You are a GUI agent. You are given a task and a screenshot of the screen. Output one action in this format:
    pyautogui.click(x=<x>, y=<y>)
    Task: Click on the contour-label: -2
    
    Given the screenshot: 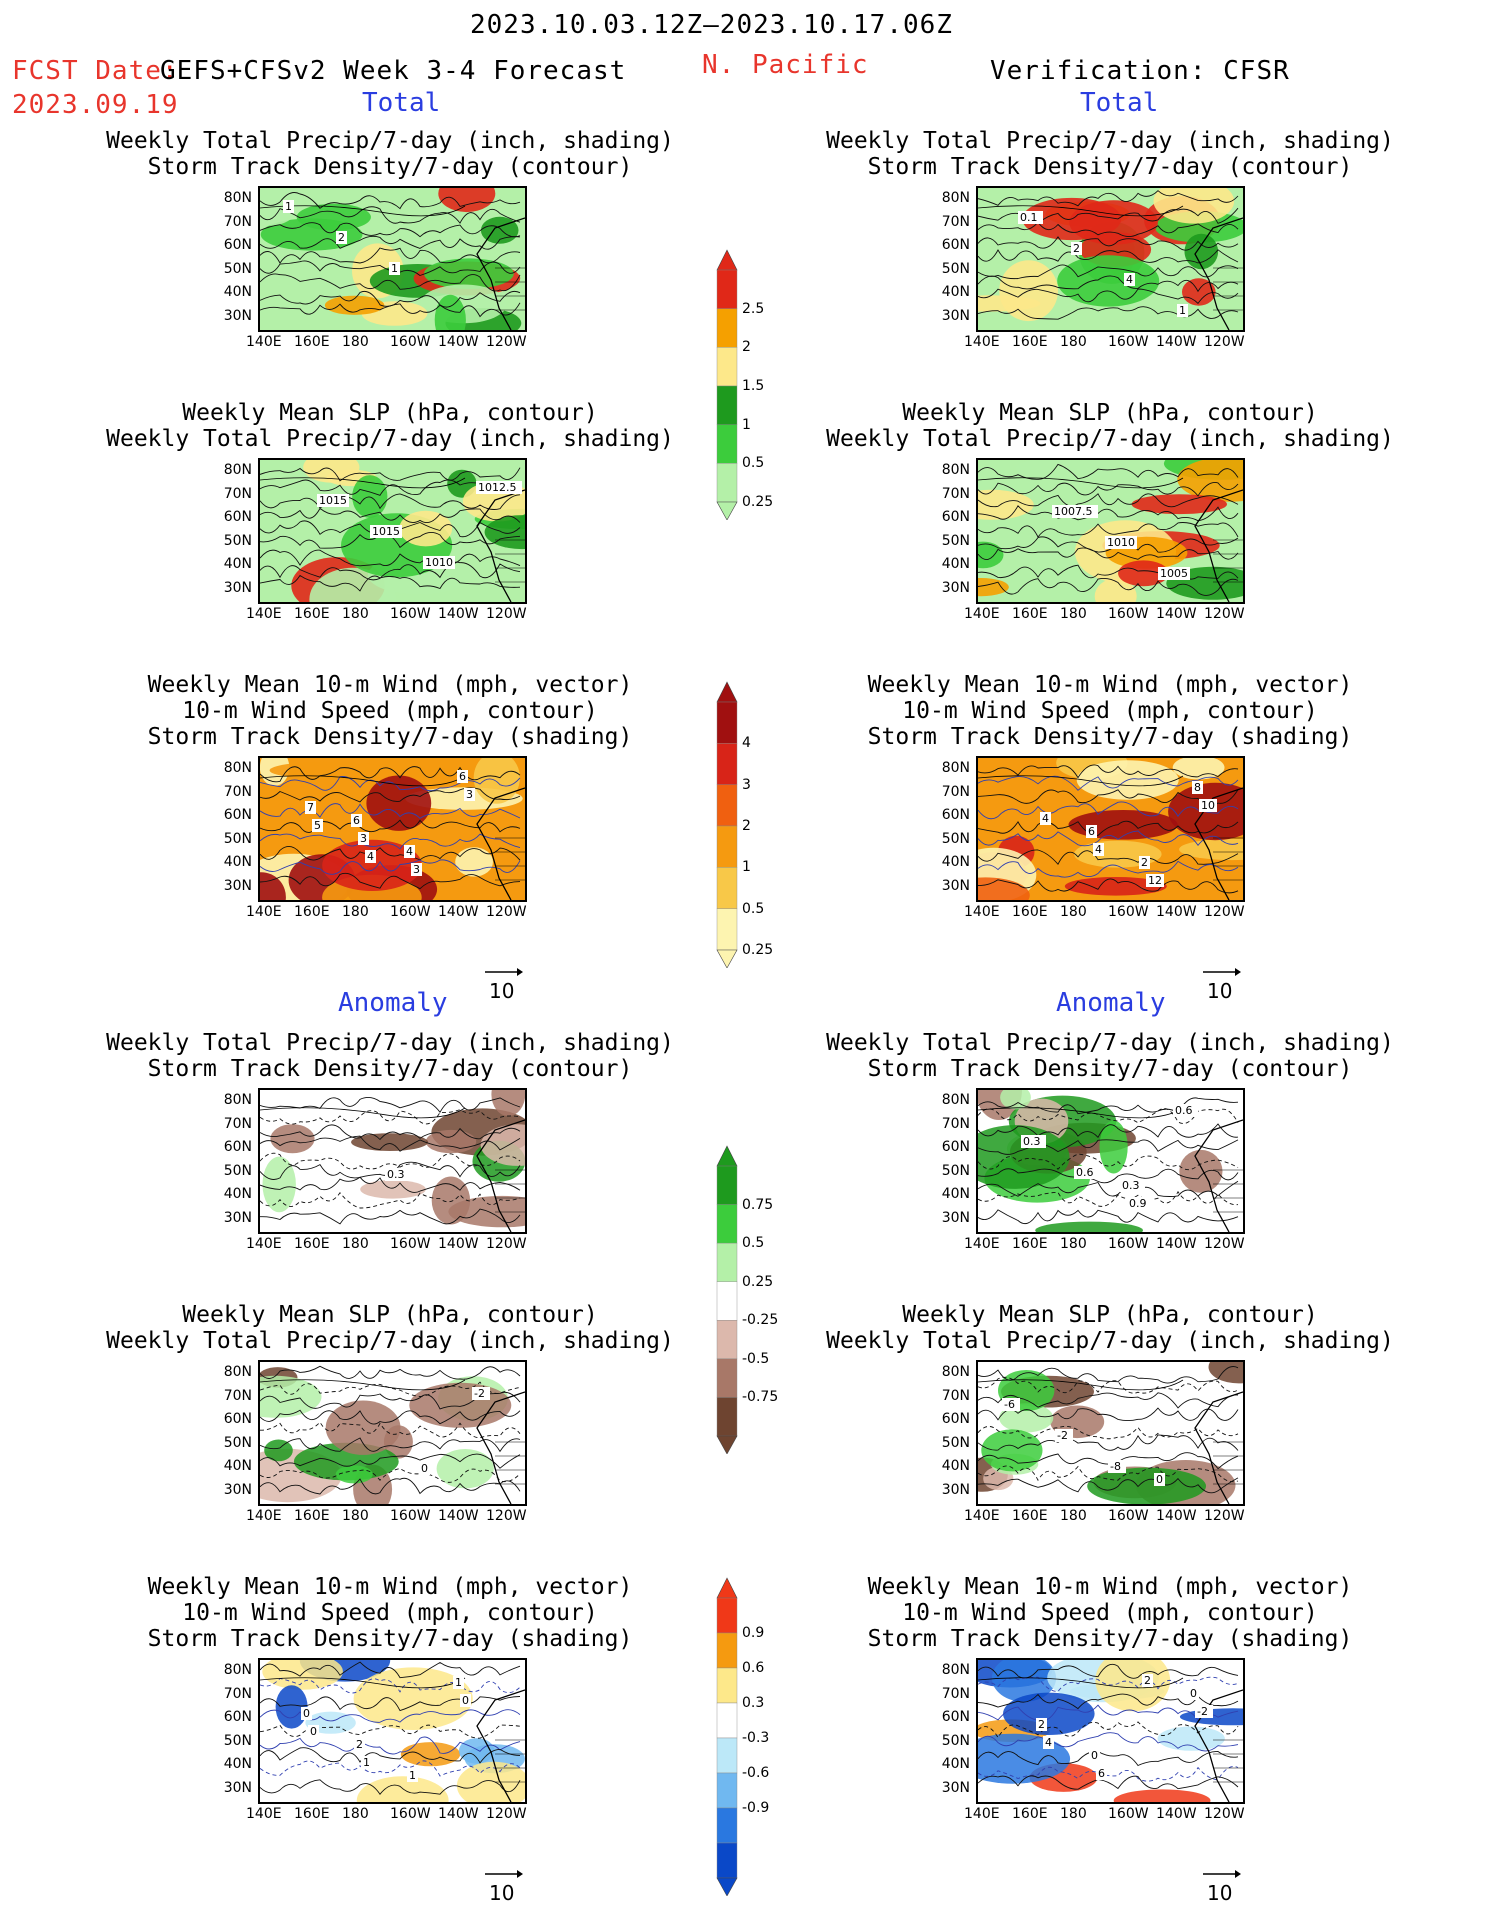 What is the action you would take?
    pyautogui.click(x=1202, y=1711)
    